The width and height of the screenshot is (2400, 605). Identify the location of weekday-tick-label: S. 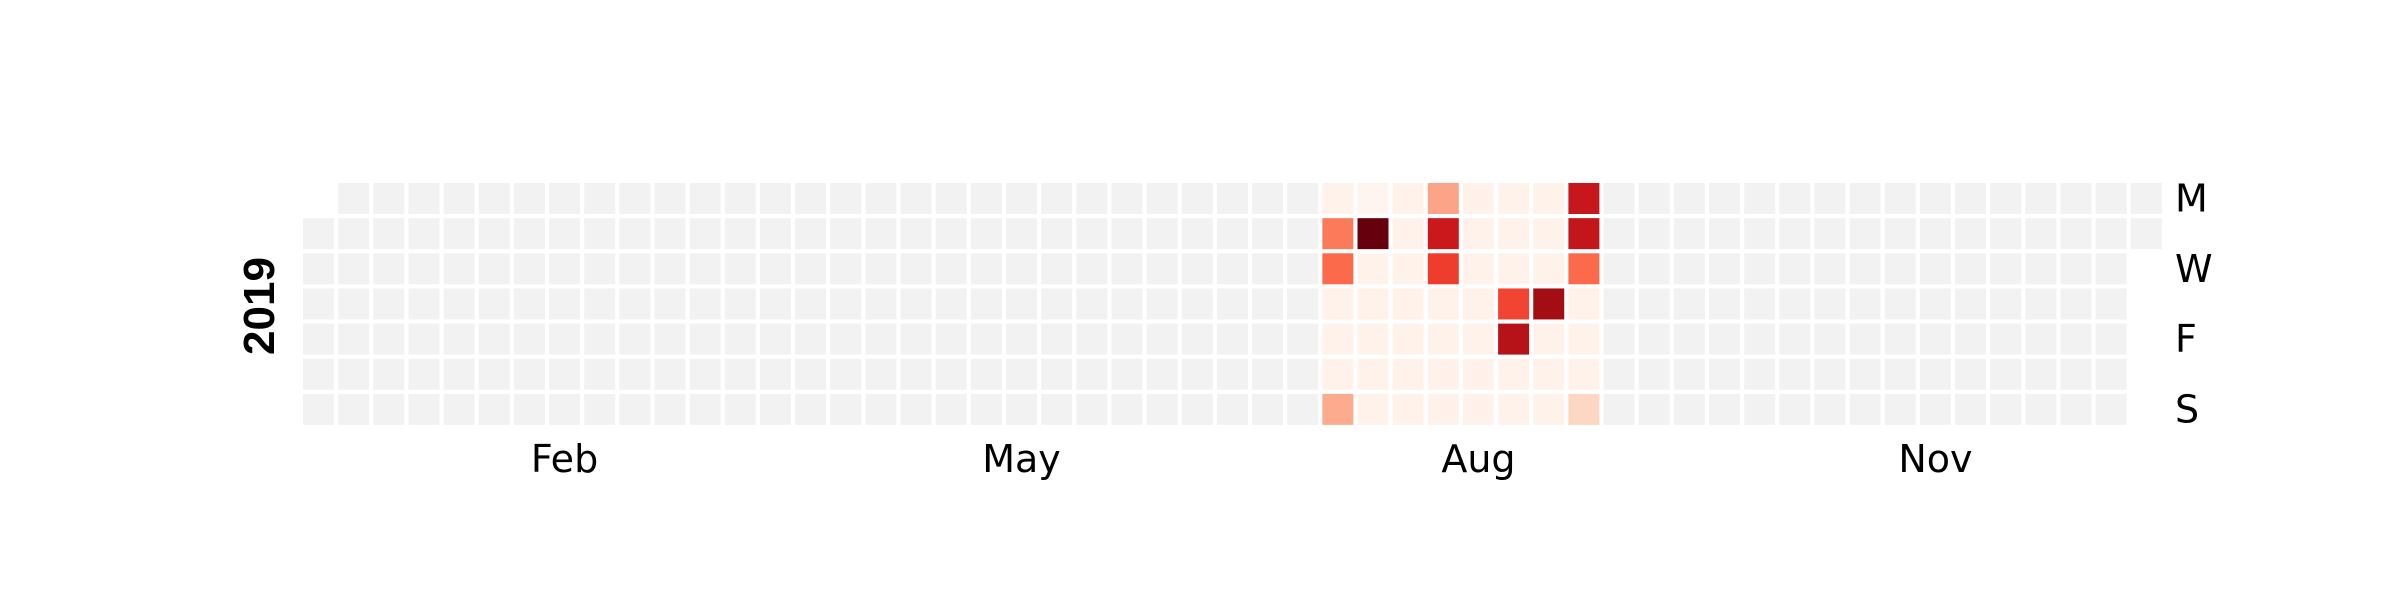
(2187, 409).